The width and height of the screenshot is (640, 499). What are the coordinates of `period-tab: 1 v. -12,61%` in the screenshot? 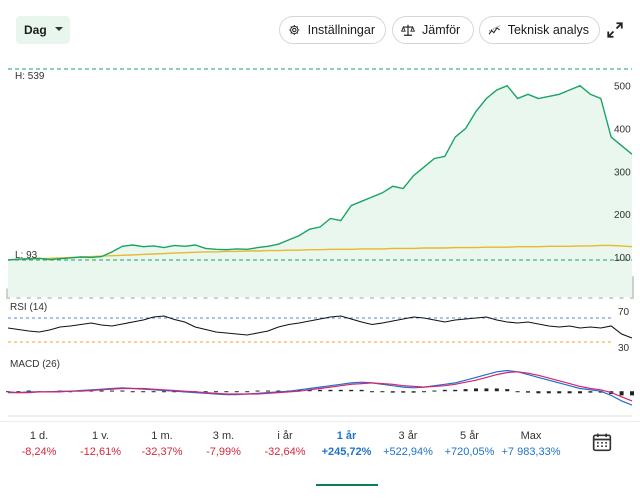 It's located at (101, 443).